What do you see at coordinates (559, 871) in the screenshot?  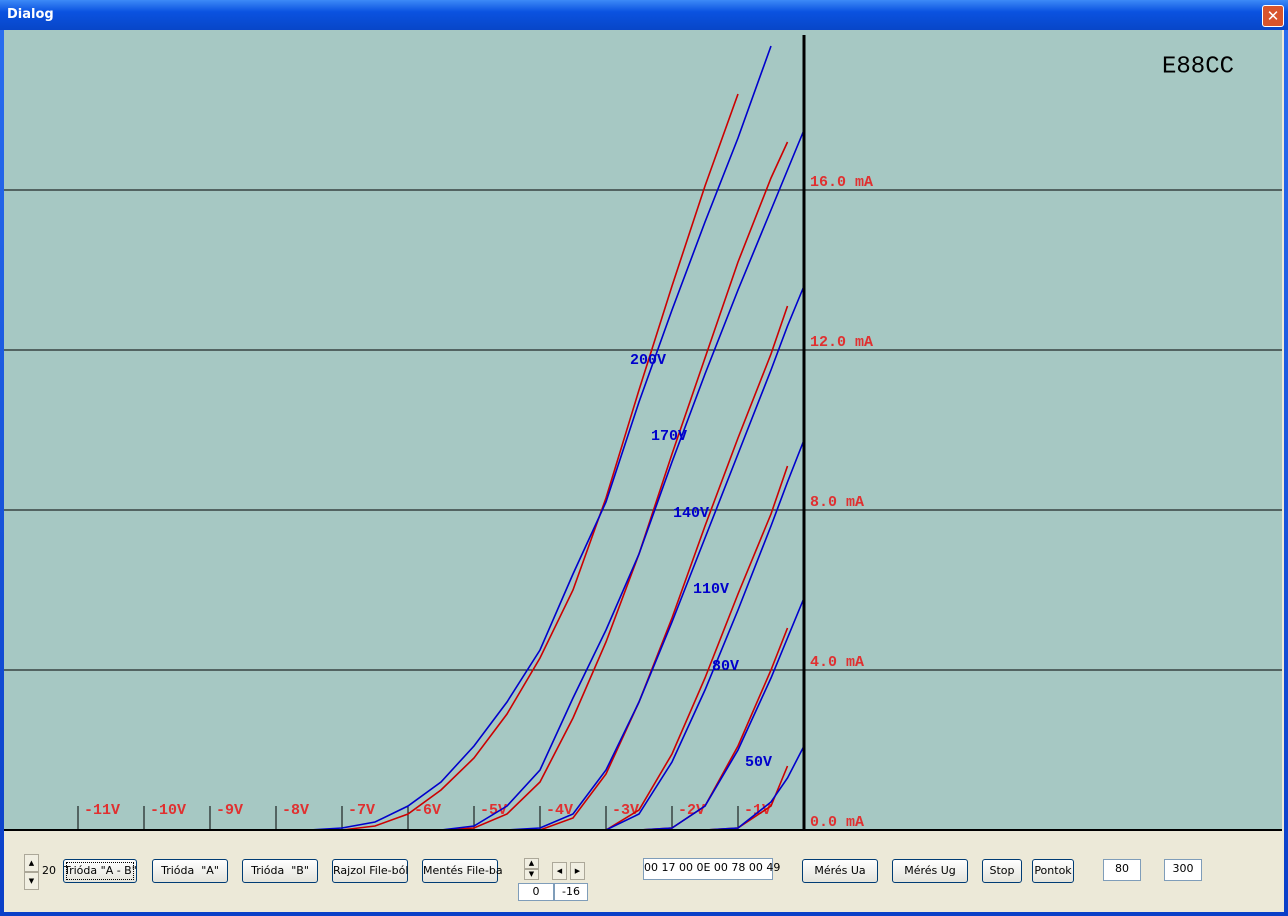 I see `spin-left: ◀` at bounding box center [559, 871].